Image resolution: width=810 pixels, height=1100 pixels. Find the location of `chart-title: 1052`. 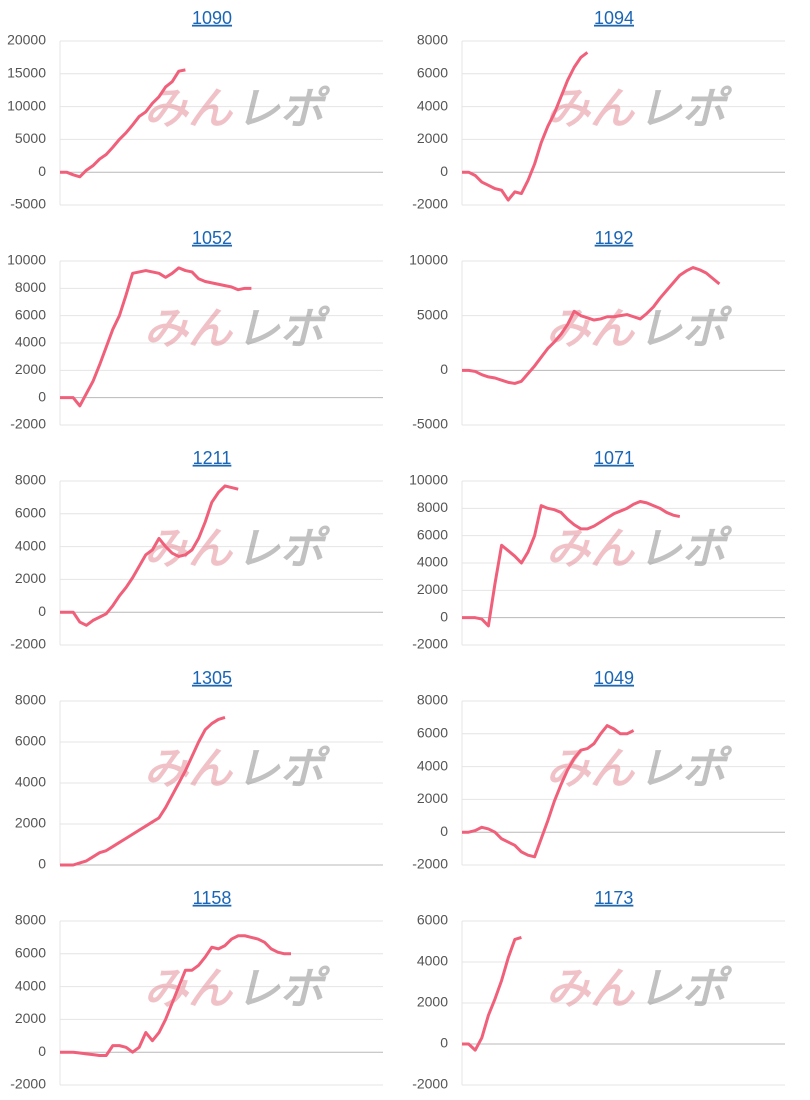

chart-title: 1052 is located at coordinates (212, 238).